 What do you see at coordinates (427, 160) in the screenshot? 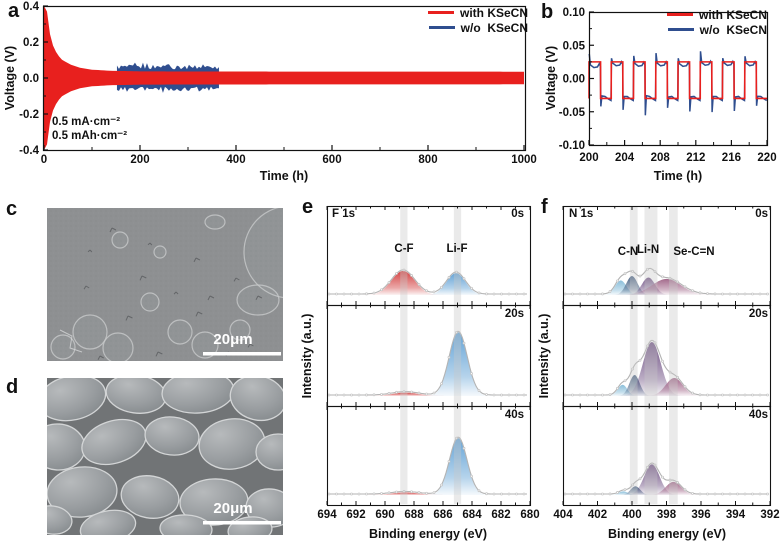
I see `tick-label: 800` at bounding box center [427, 160].